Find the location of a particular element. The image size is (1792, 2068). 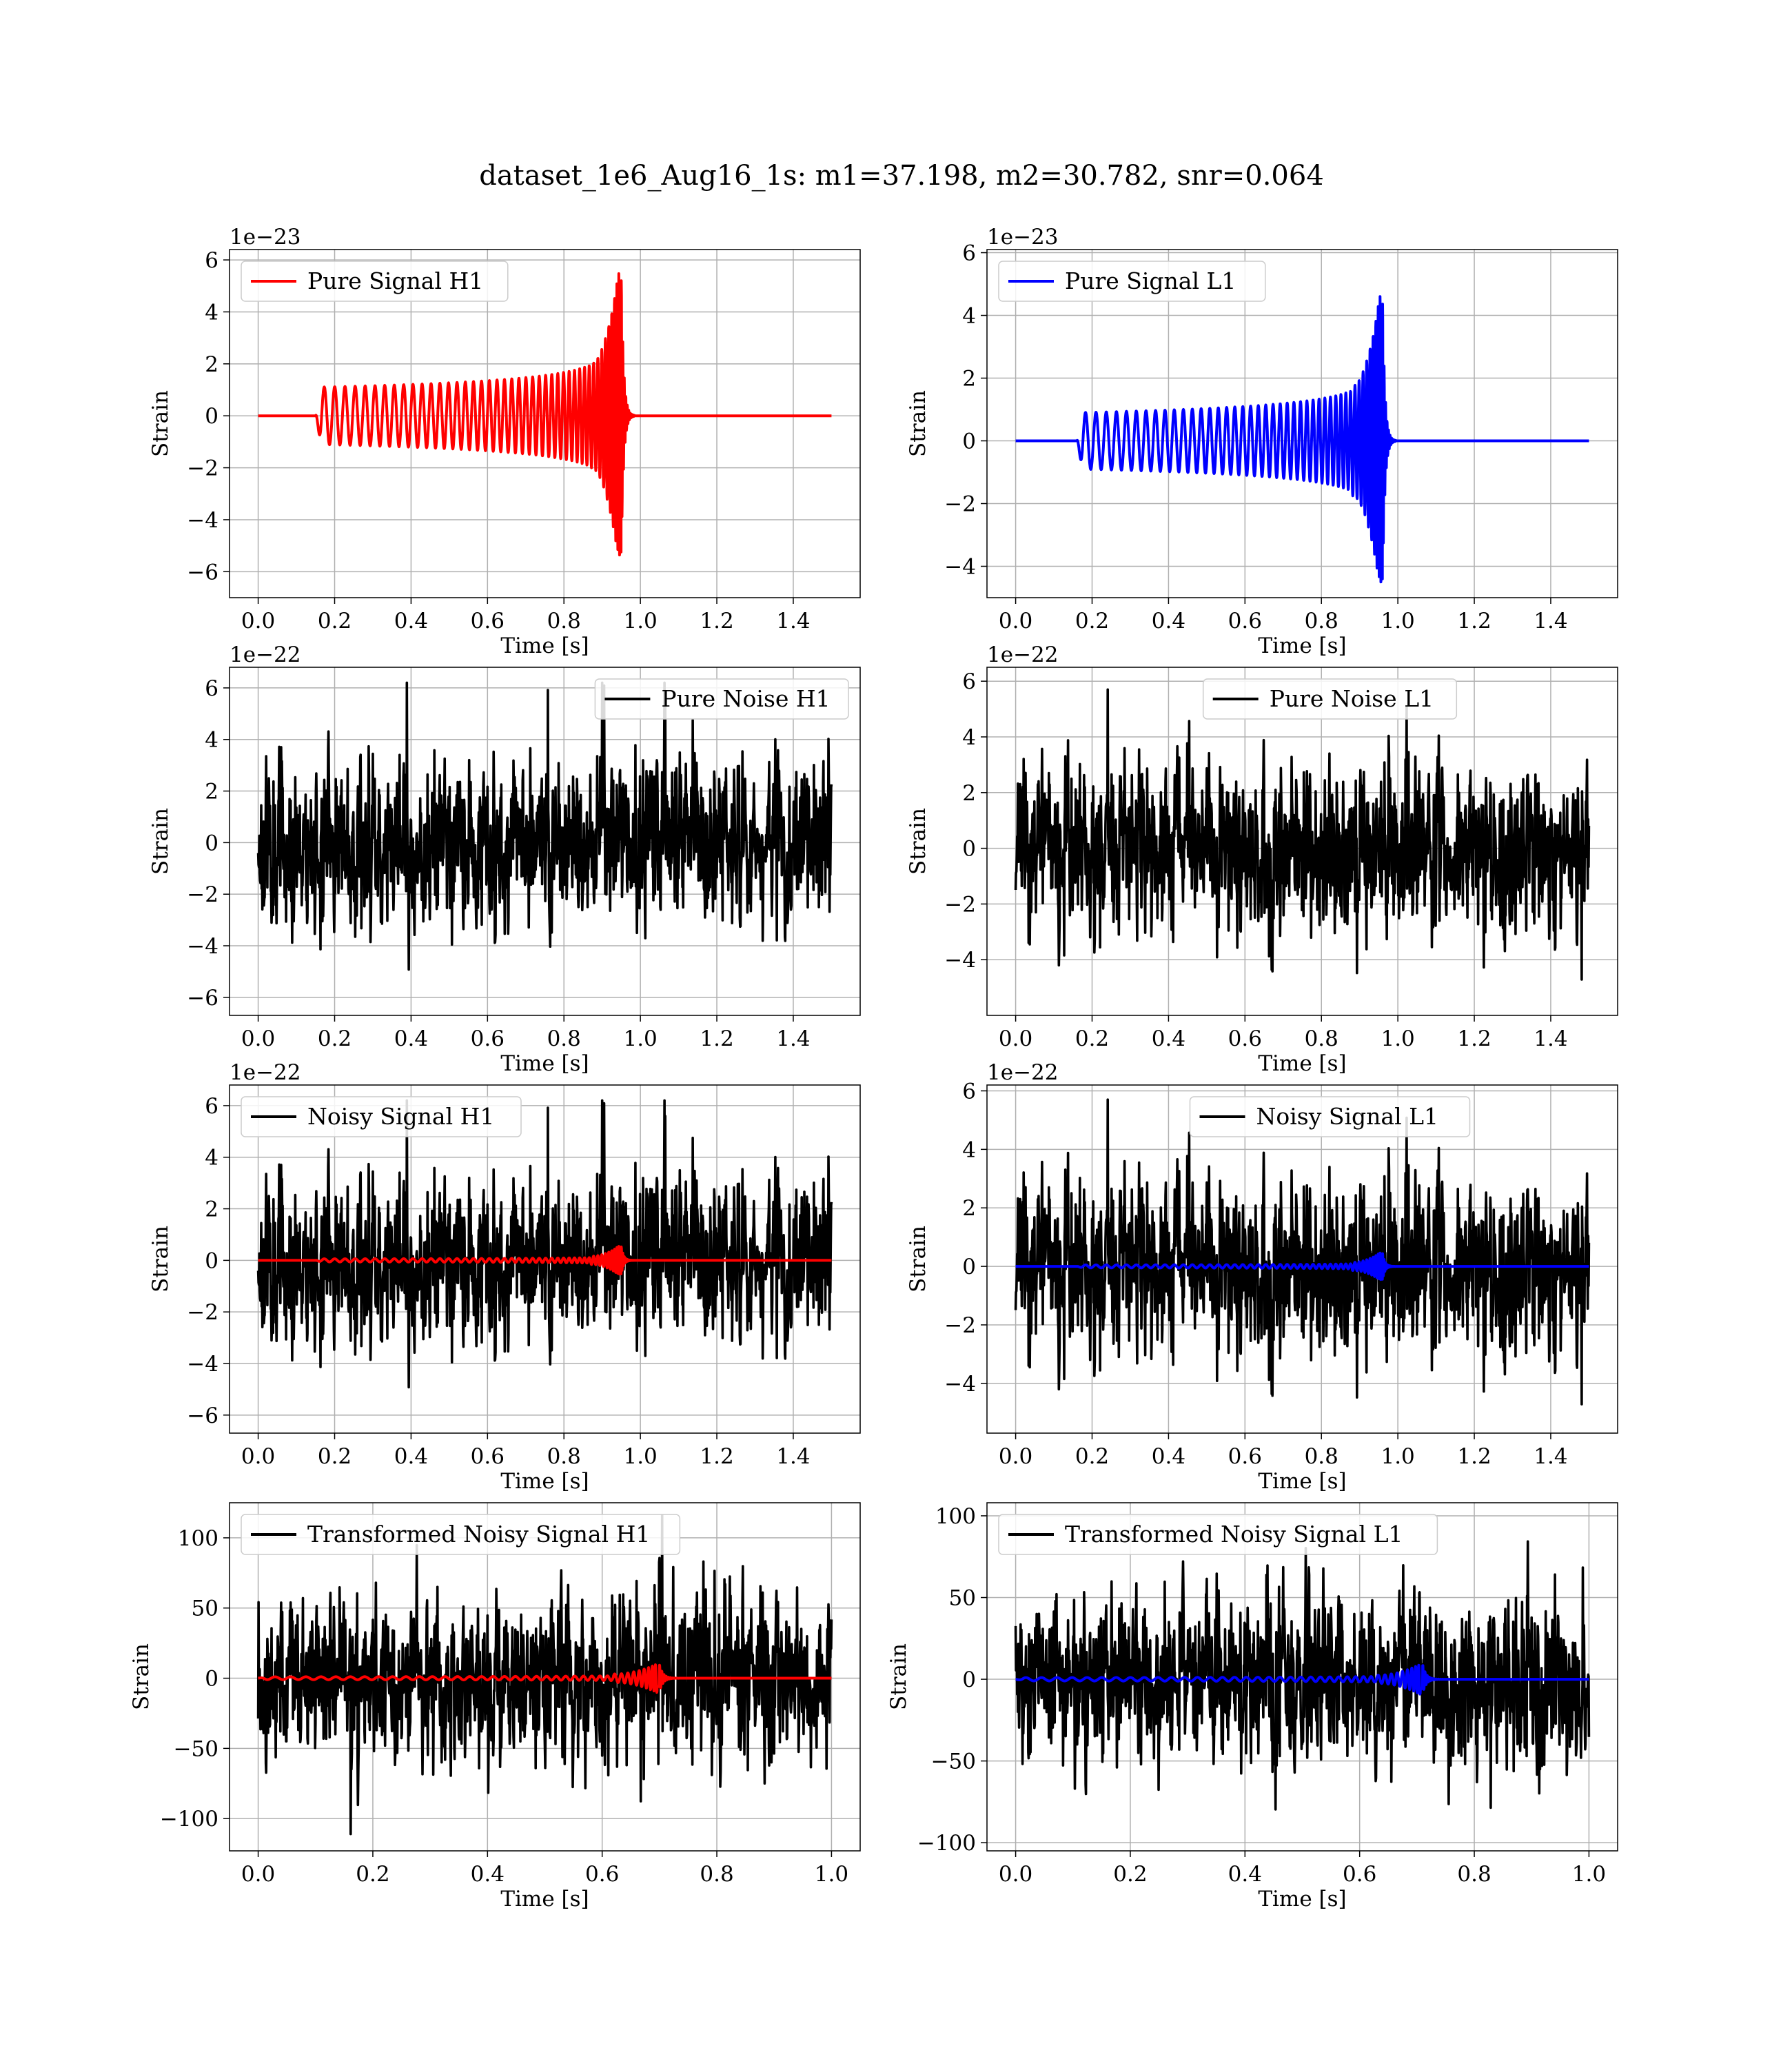

legend-label: Pure Signal L1 is located at coordinates (1150, 280).